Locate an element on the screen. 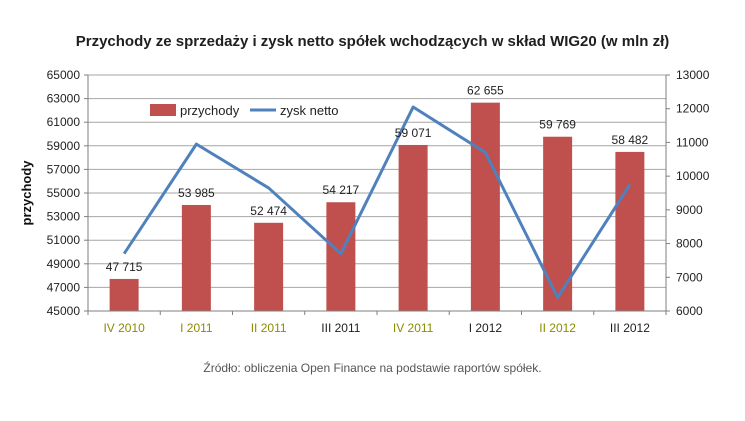 The width and height of the screenshot is (745, 421). bar-data-label: 54 217 is located at coordinates (341, 190).